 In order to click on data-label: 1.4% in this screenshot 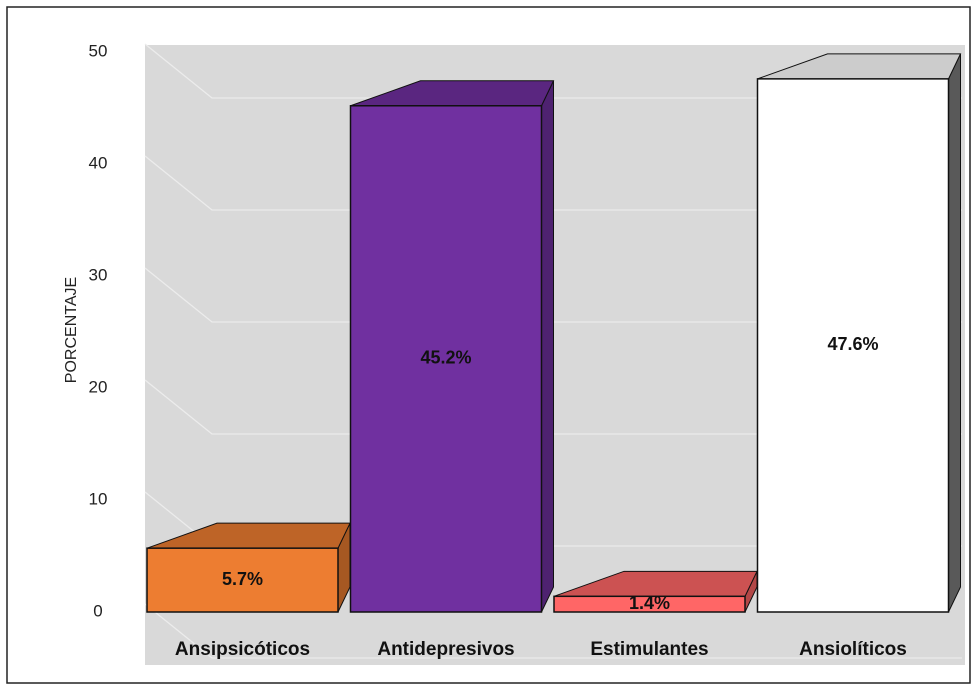, I will do `click(649, 603)`.